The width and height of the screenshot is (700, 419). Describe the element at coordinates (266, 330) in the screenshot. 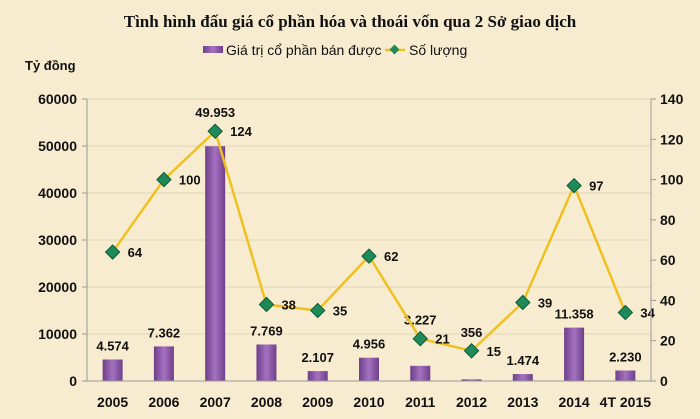

I see `bar-data-label: 7.769` at that location.